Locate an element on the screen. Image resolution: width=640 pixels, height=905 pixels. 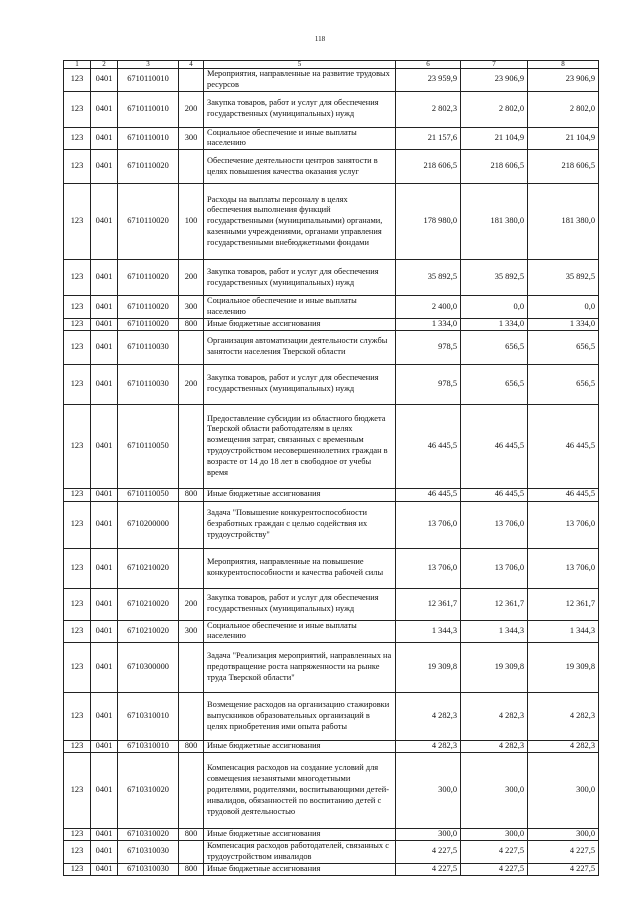
target-article-code: 6710200000 is located at coordinates (148, 524).